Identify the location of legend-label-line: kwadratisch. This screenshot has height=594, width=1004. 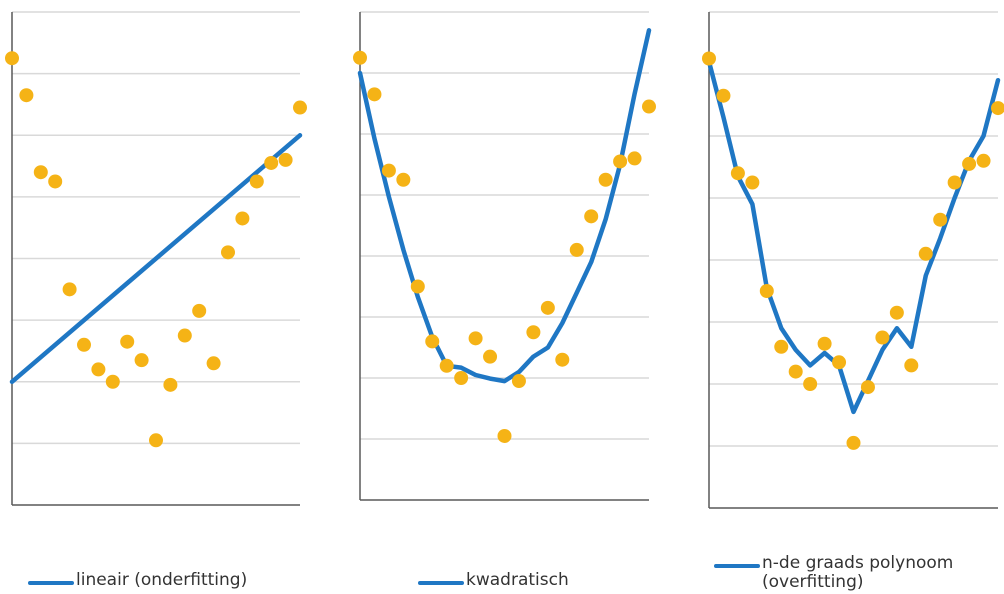
(517, 580).